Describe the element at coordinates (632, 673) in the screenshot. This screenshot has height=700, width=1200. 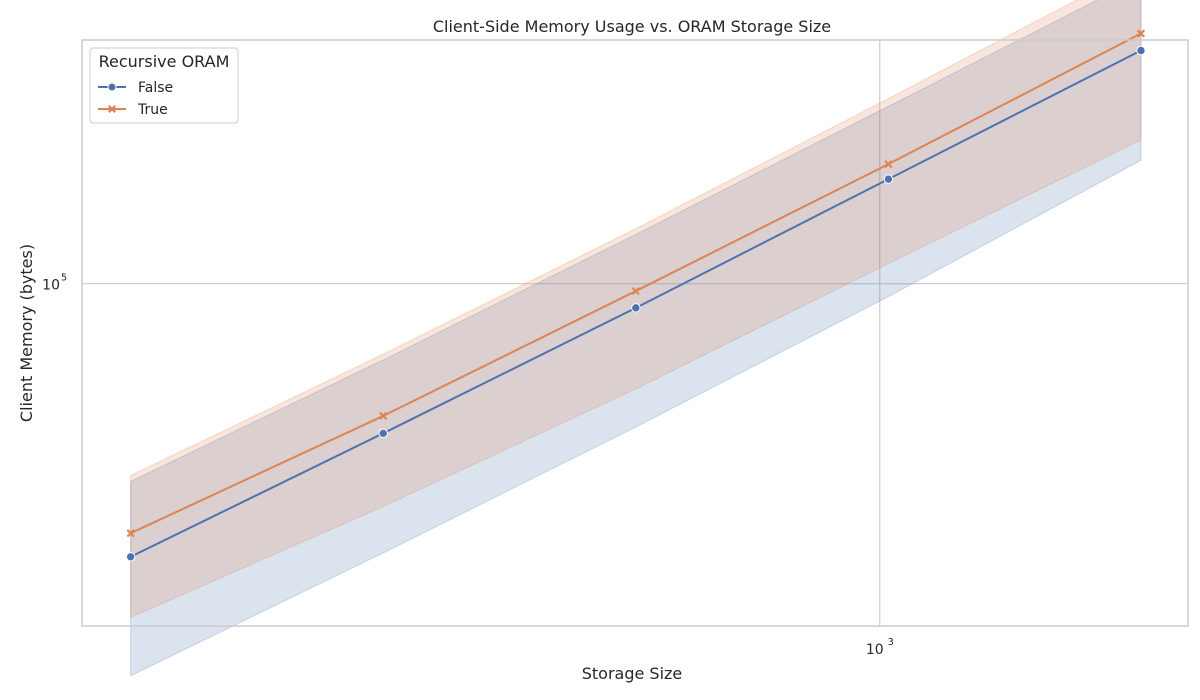
I see `x-axis-label: Storage Size` at that location.